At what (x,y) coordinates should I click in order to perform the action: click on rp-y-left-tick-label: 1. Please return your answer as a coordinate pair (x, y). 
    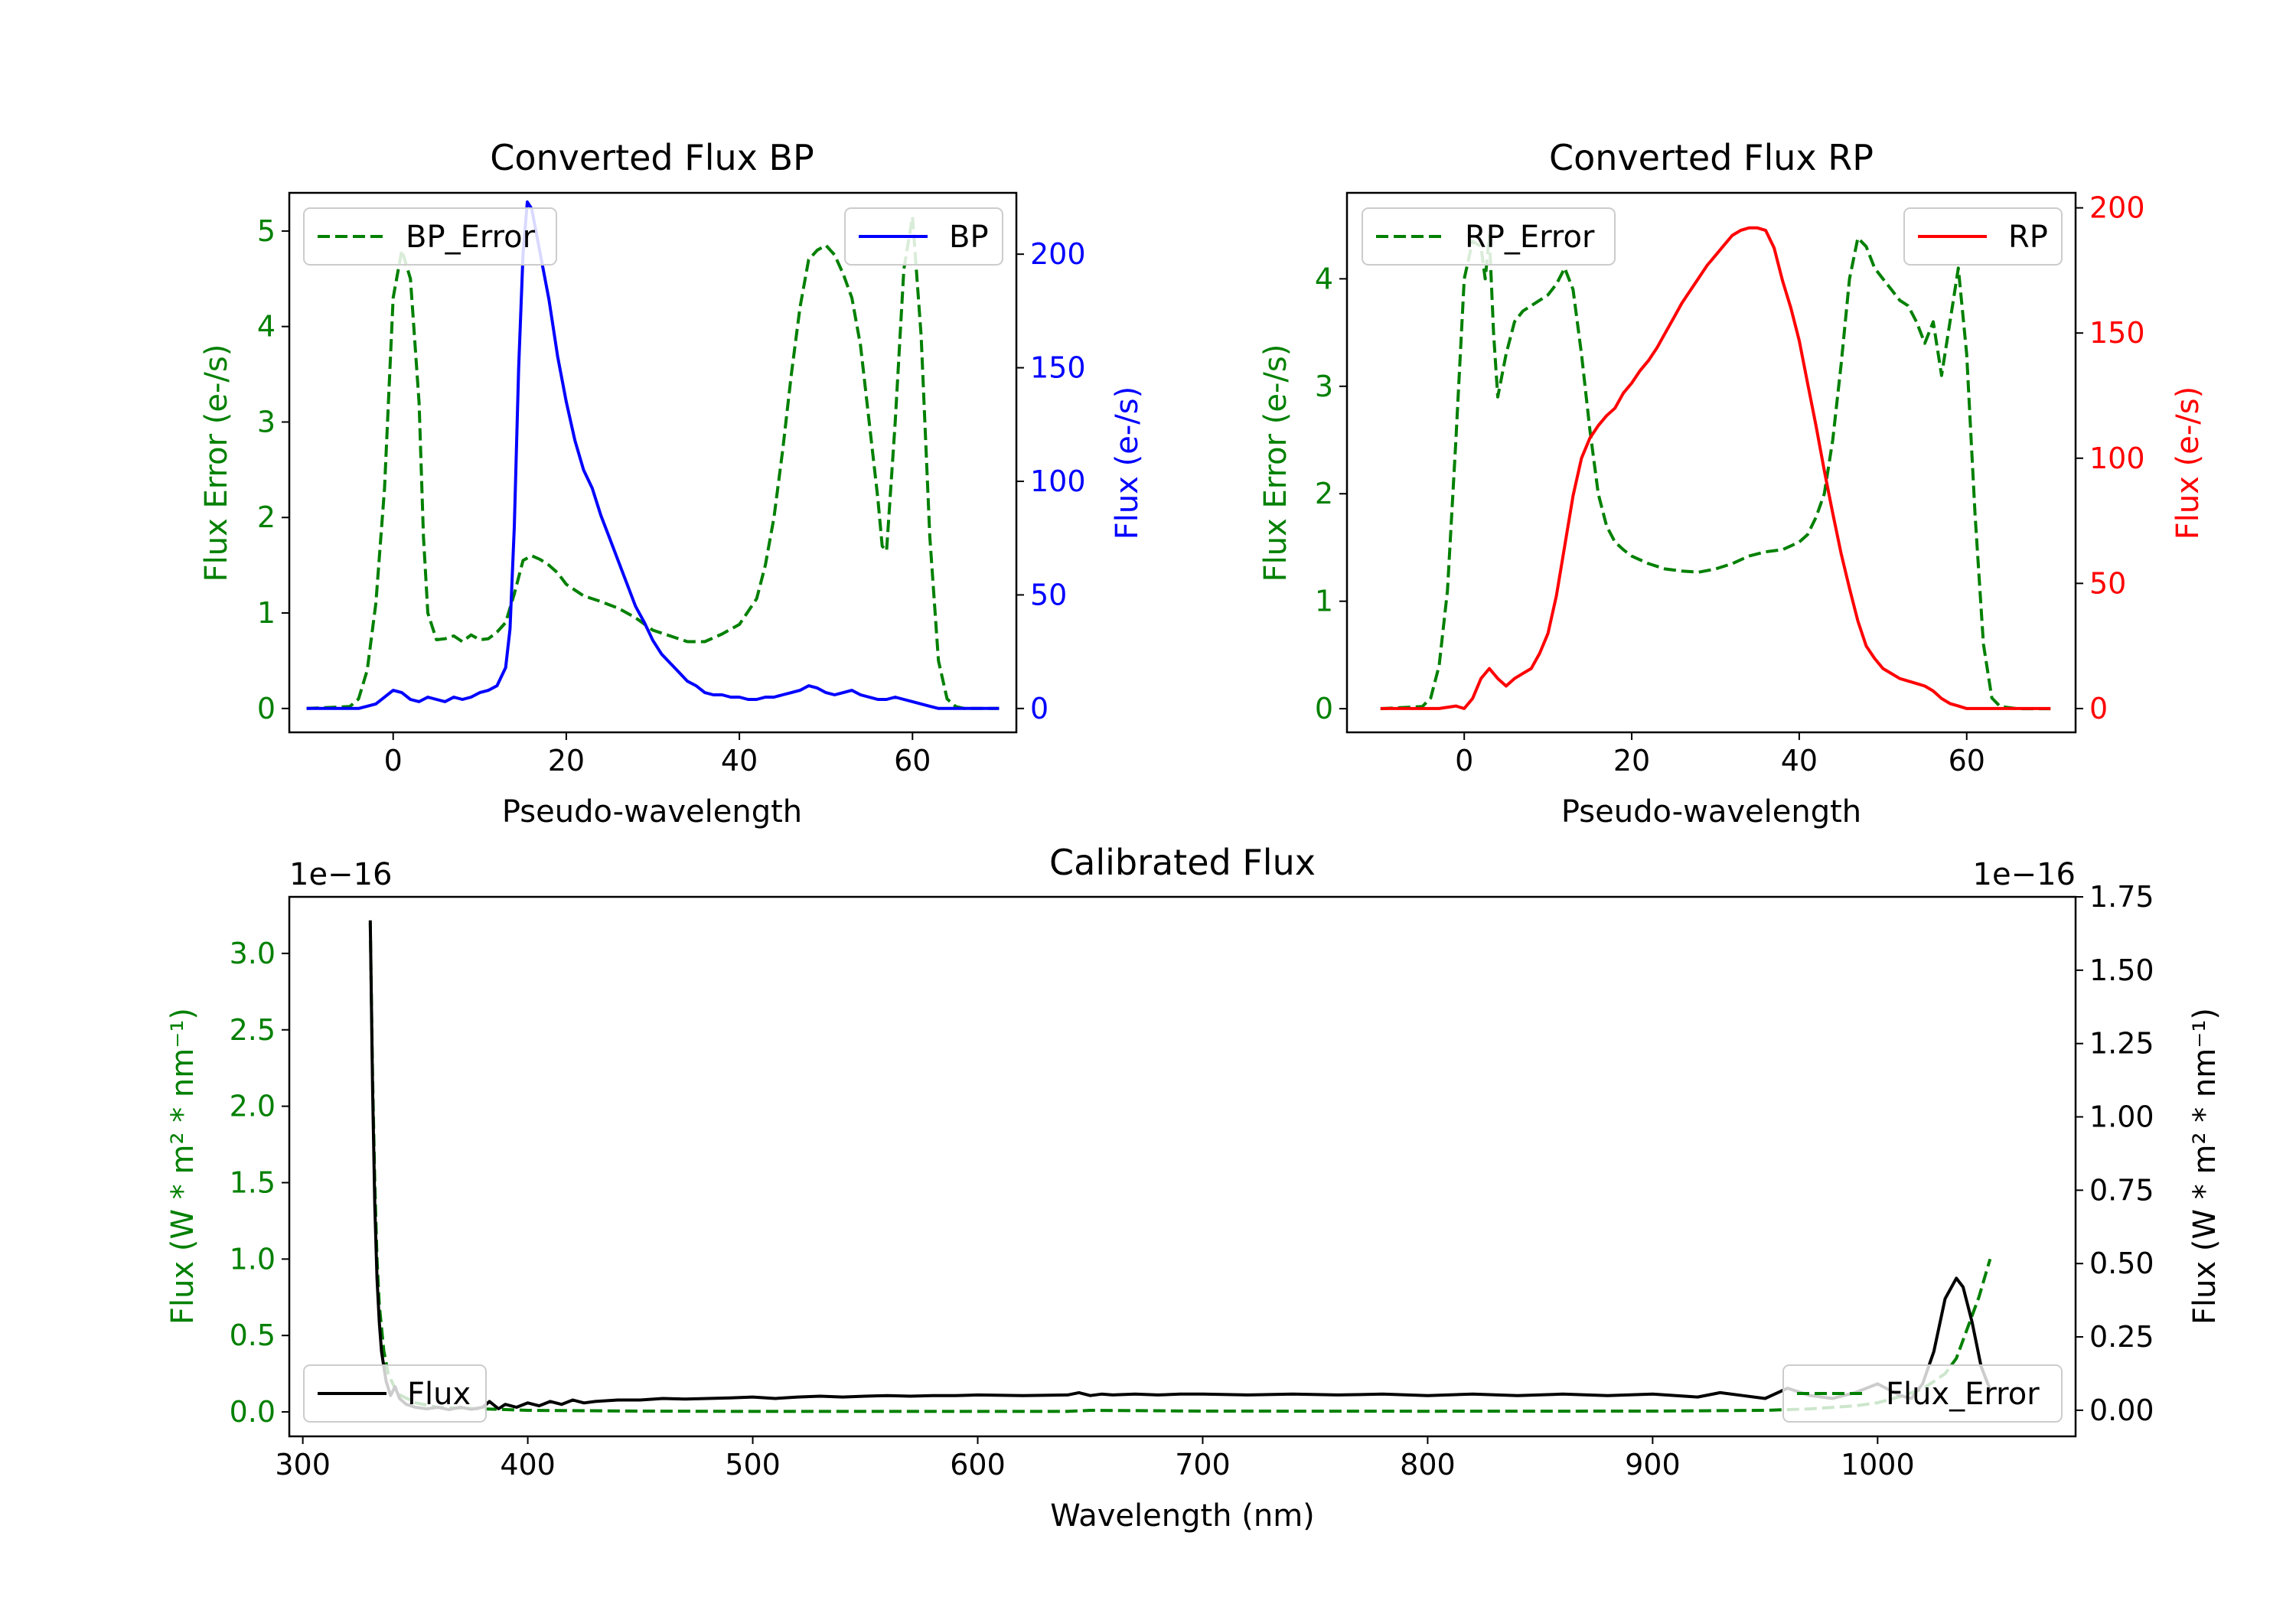
    Looking at the image, I should click on (1324, 601).